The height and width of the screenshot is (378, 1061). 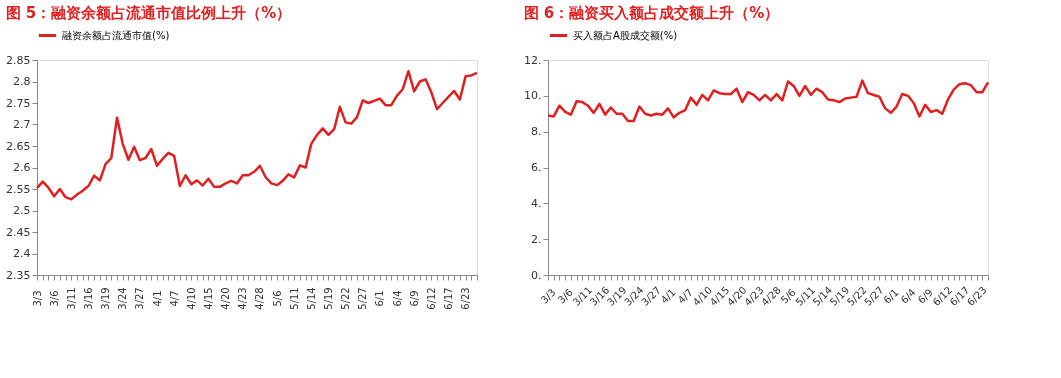 I want to click on x-tick-label: 3/11, so click(x=71, y=298).